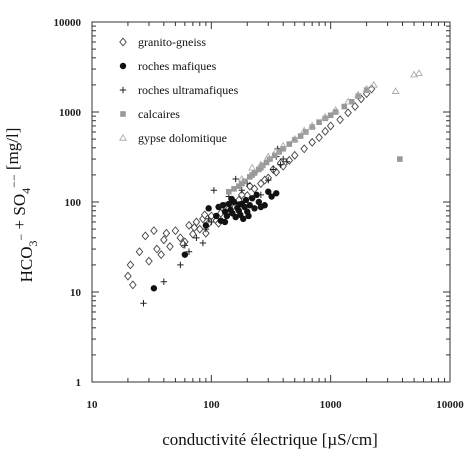  Describe the element at coordinates (172, 42) in the screenshot. I see `legend-label: granito-gneiss` at that location.